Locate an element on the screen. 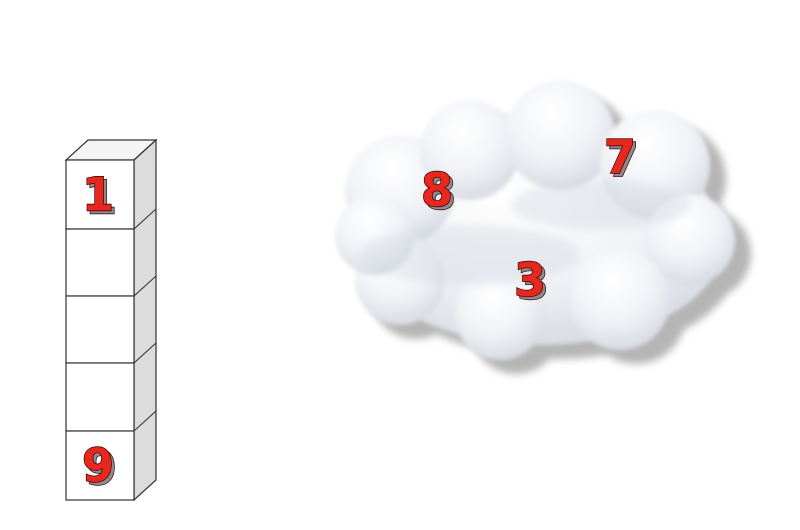 This screenshot has width=800, height=530. stack-cell-number: 1 is located at coordinates (98, 195).